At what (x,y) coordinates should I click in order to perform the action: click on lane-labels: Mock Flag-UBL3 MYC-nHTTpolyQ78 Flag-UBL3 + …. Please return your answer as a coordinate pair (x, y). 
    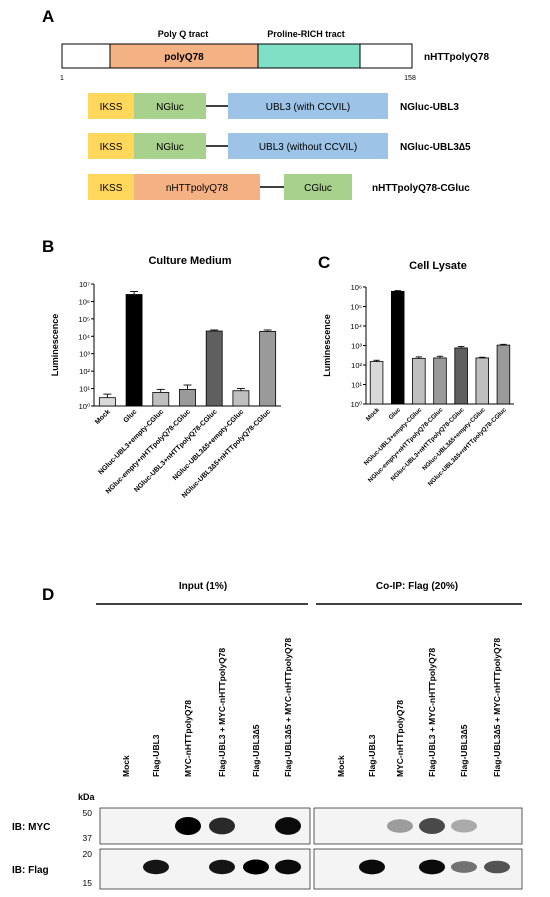
    Looking at the image, I should click on (311, 707).